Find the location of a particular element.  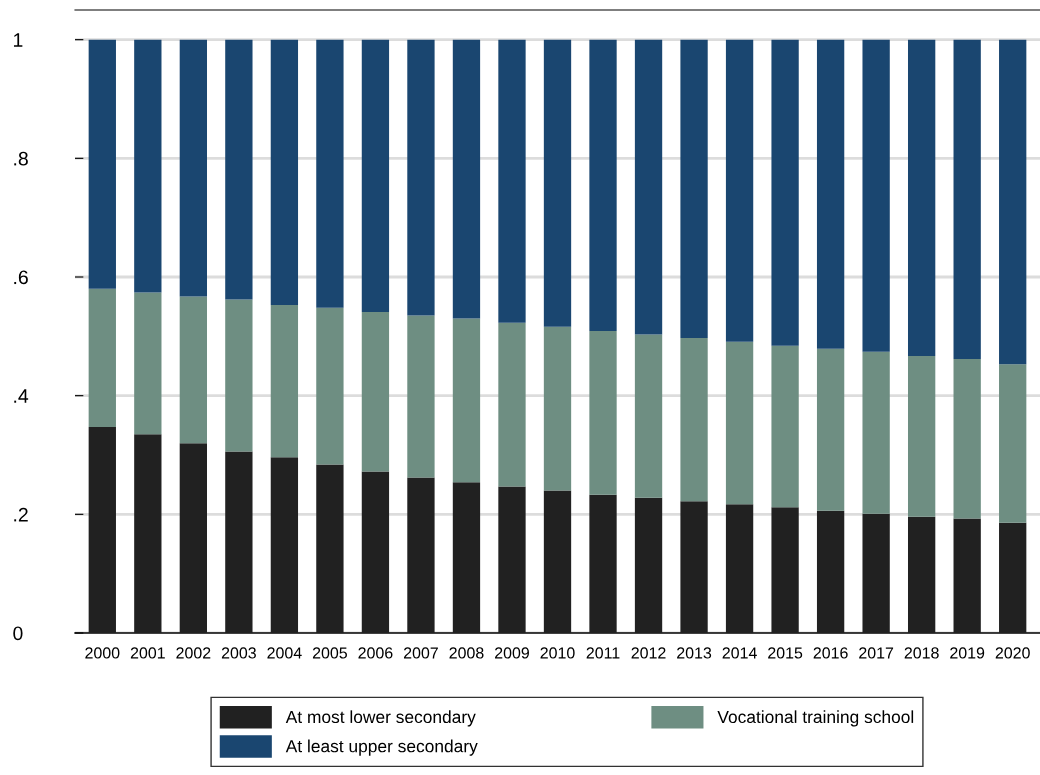

x-tick-label: 2009 is located at coordinates (512, 653).